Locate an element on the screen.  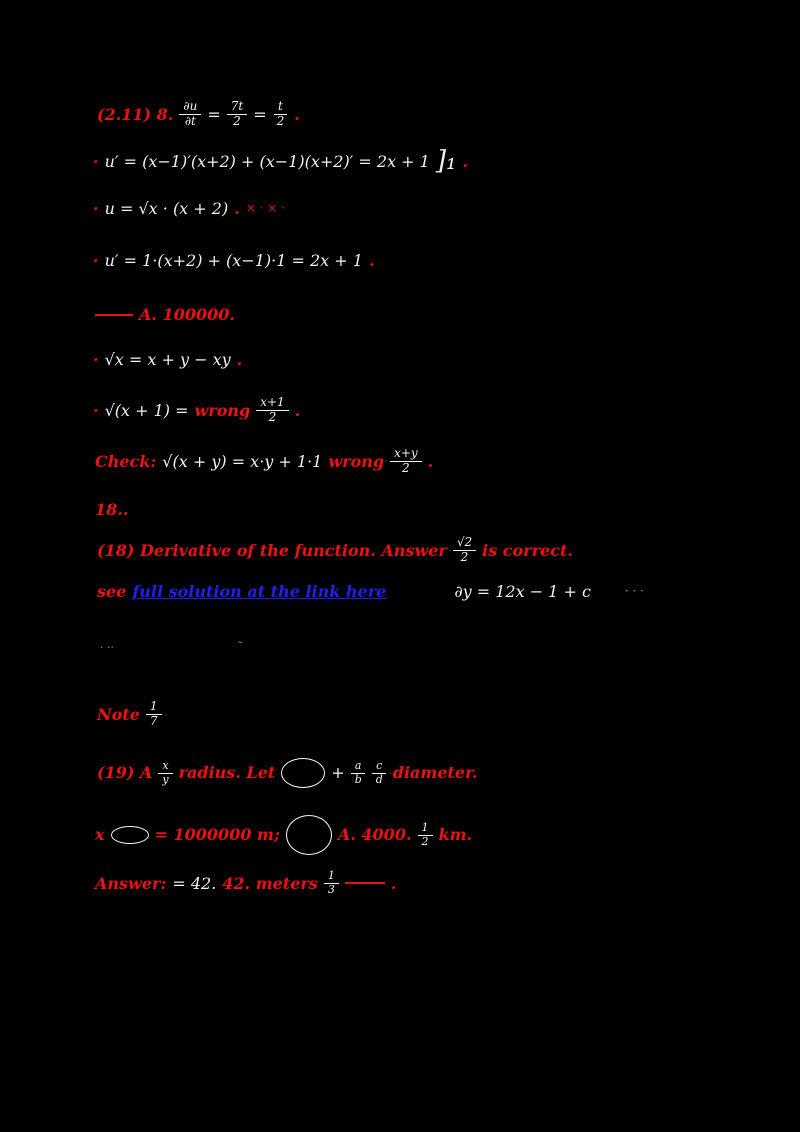
worksheet-line-8: Check: √(x + y) = x·y + 1·1 wrong x+y 2. is located at coordinates (264, 461).